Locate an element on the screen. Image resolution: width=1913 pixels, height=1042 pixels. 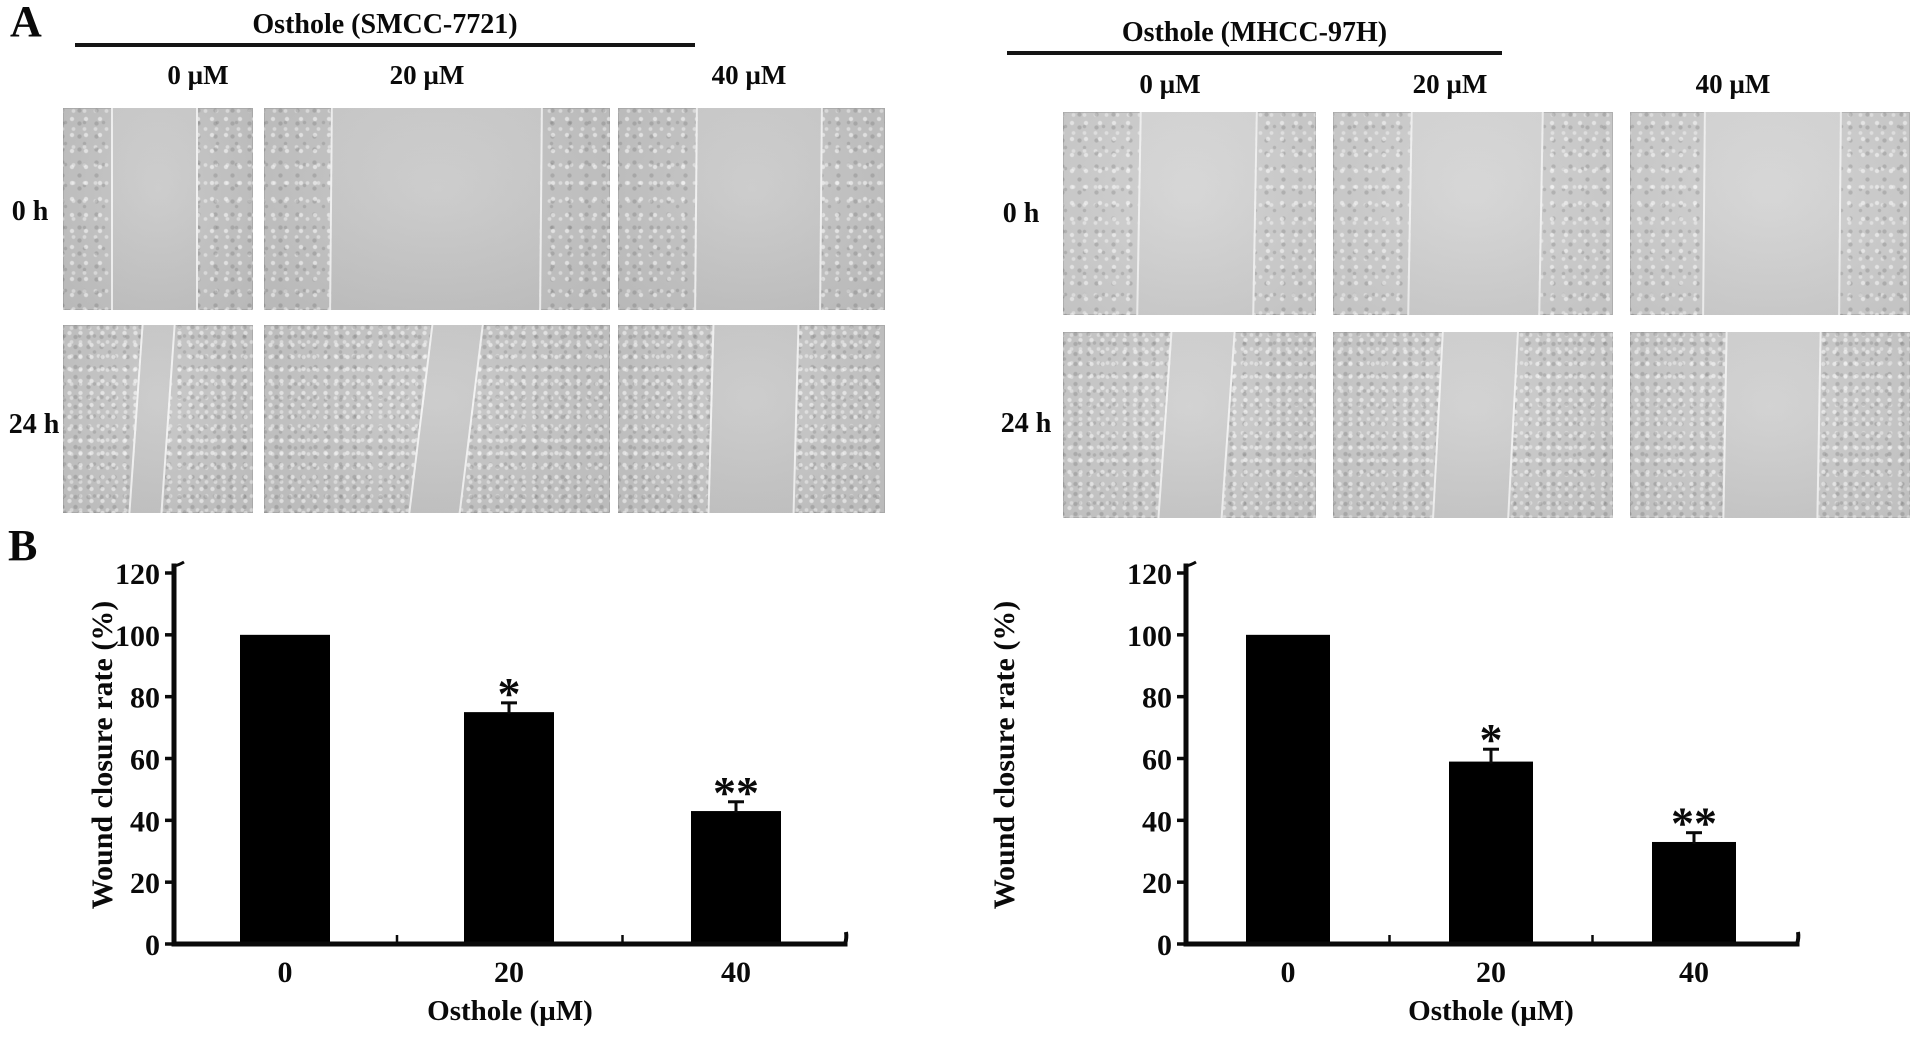
column-label-mhcc-0um: 0 µM is located at coordinates (1170, 84).